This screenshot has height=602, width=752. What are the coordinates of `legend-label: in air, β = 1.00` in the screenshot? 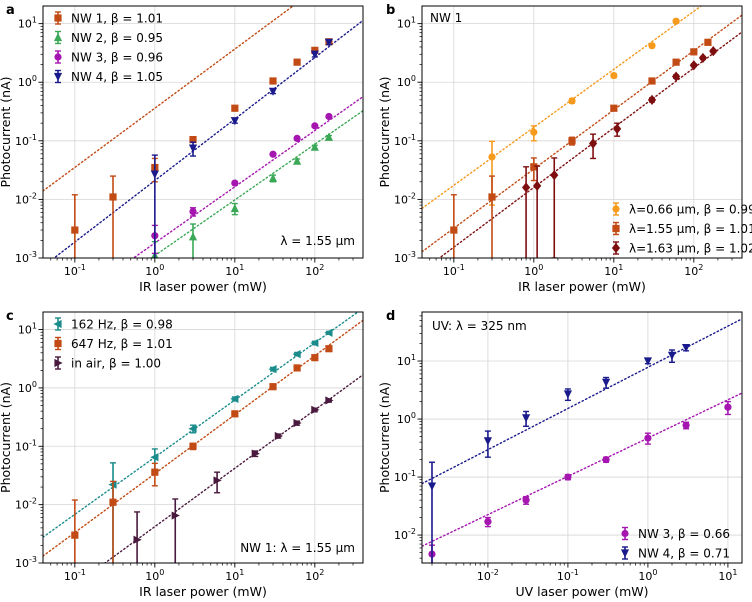 It's located at (116, 364).